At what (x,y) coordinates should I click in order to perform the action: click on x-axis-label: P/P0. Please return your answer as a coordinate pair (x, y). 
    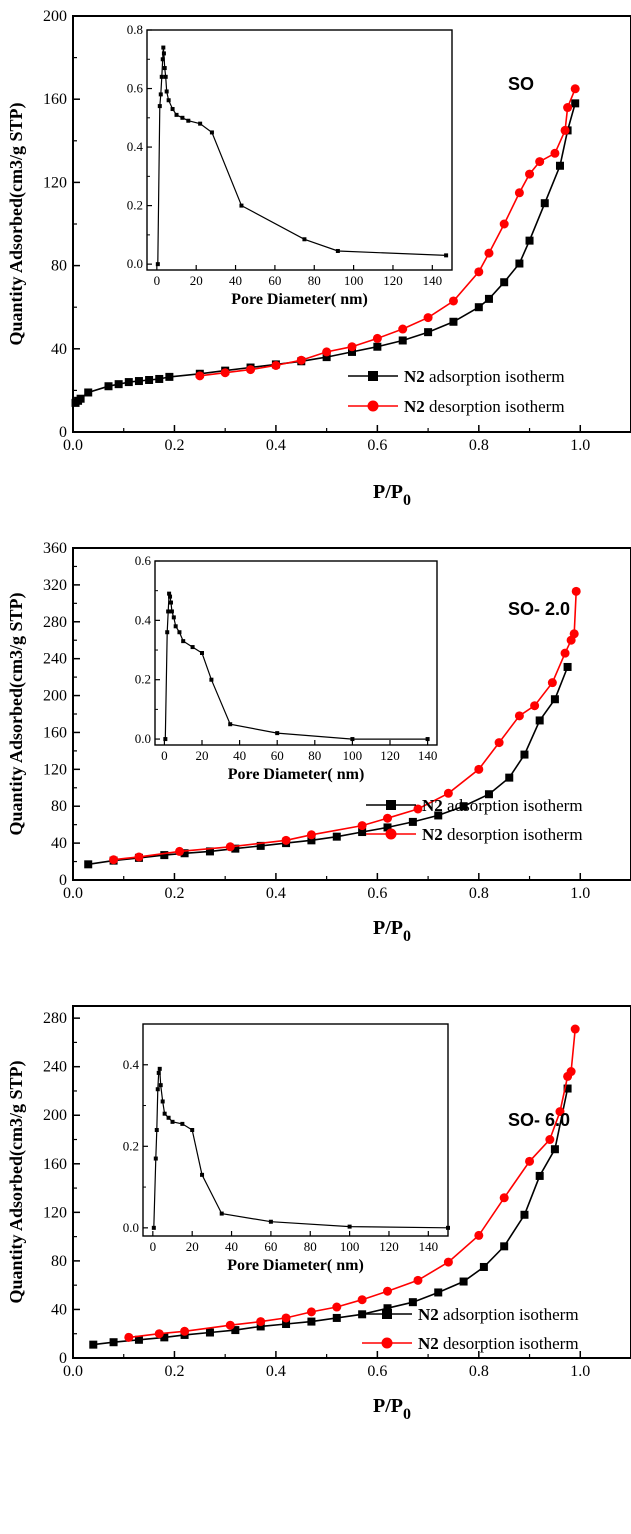
    Looking at the image, I should click on (392, 1409).